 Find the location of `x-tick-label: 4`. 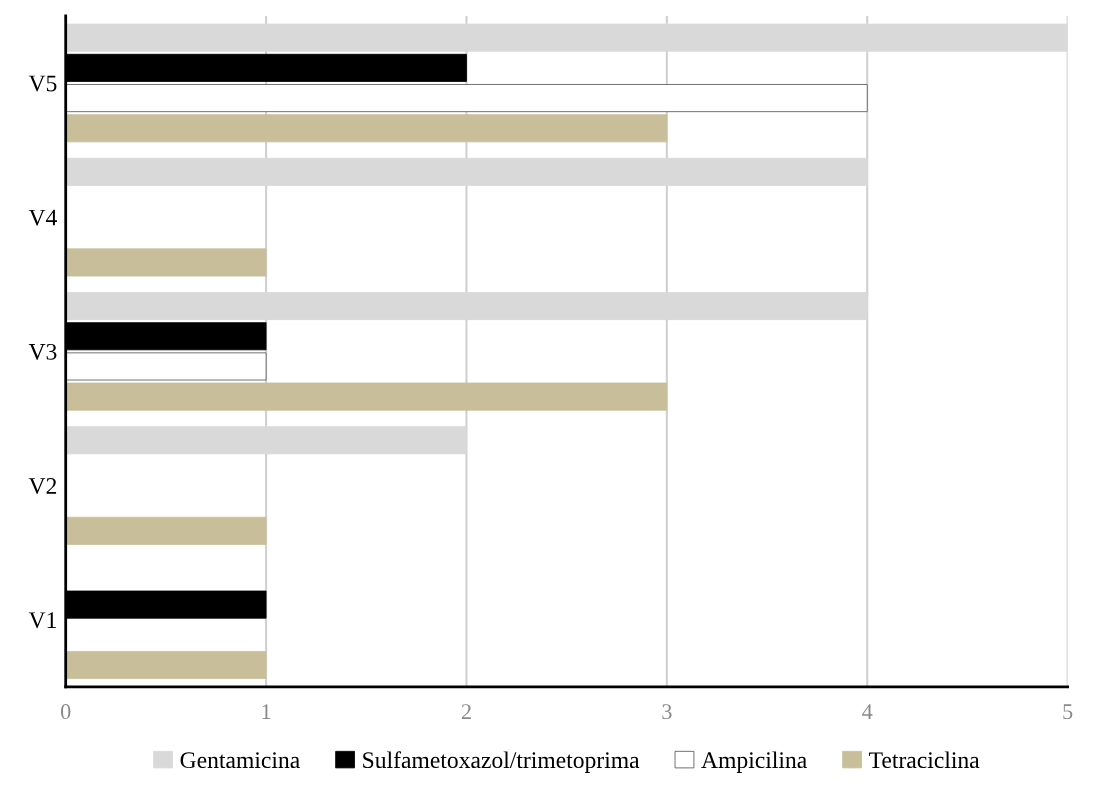

x-tick-label: 4 is located at coordinates (867, 711).